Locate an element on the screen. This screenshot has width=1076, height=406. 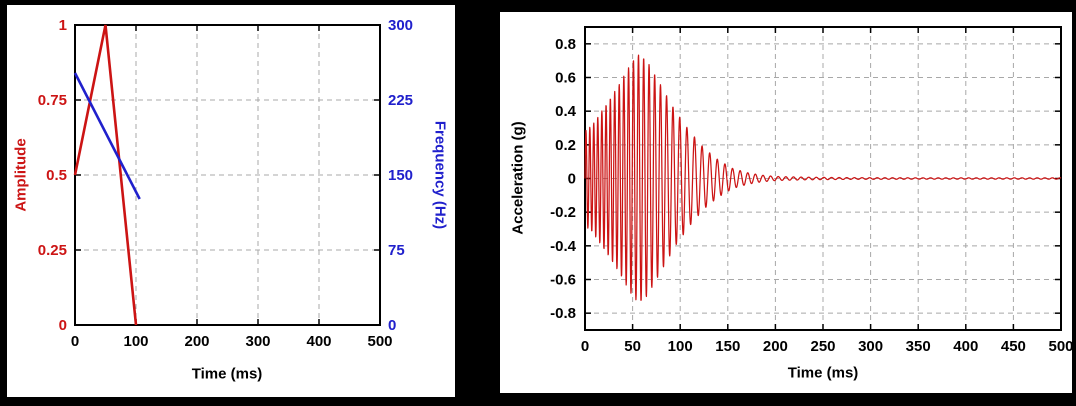
right-chart-time-axis-title: Time (ms) is located at coordinates (823, 373).